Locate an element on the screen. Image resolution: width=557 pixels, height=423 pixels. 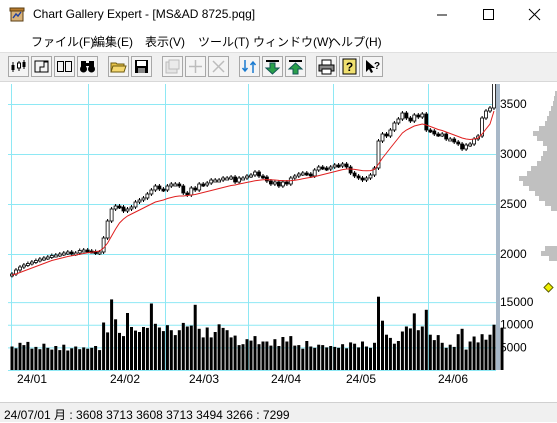
delete-button is located at coordinates (218, 66).